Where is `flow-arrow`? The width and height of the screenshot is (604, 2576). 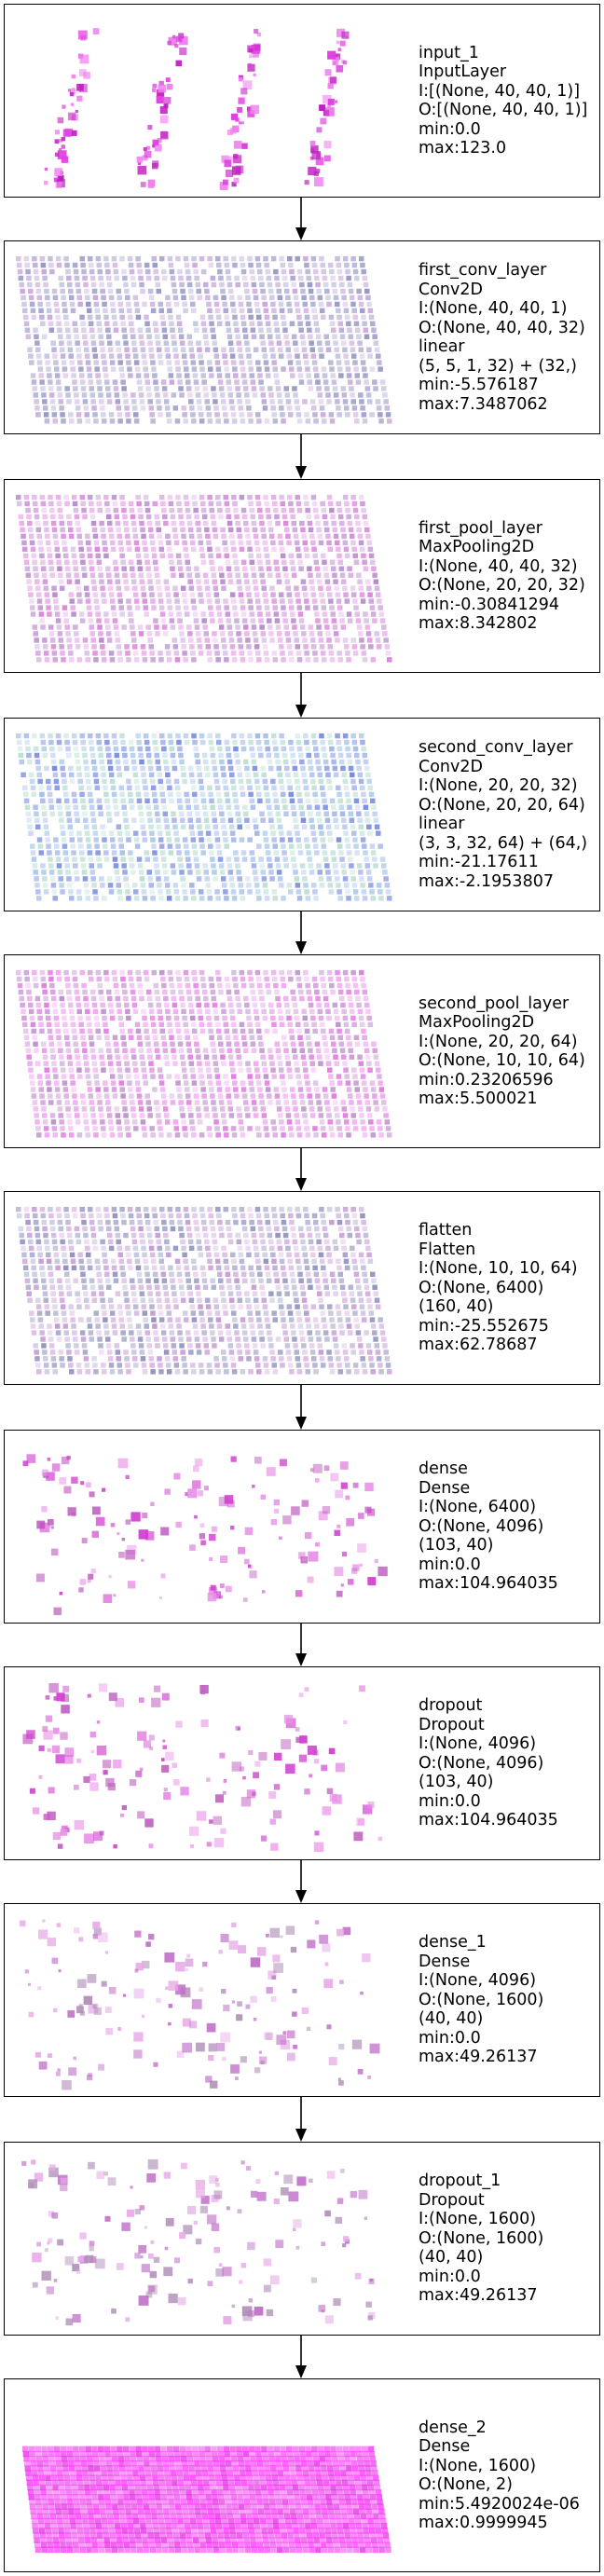
flow-arrow is located at coordinates (301, 456).